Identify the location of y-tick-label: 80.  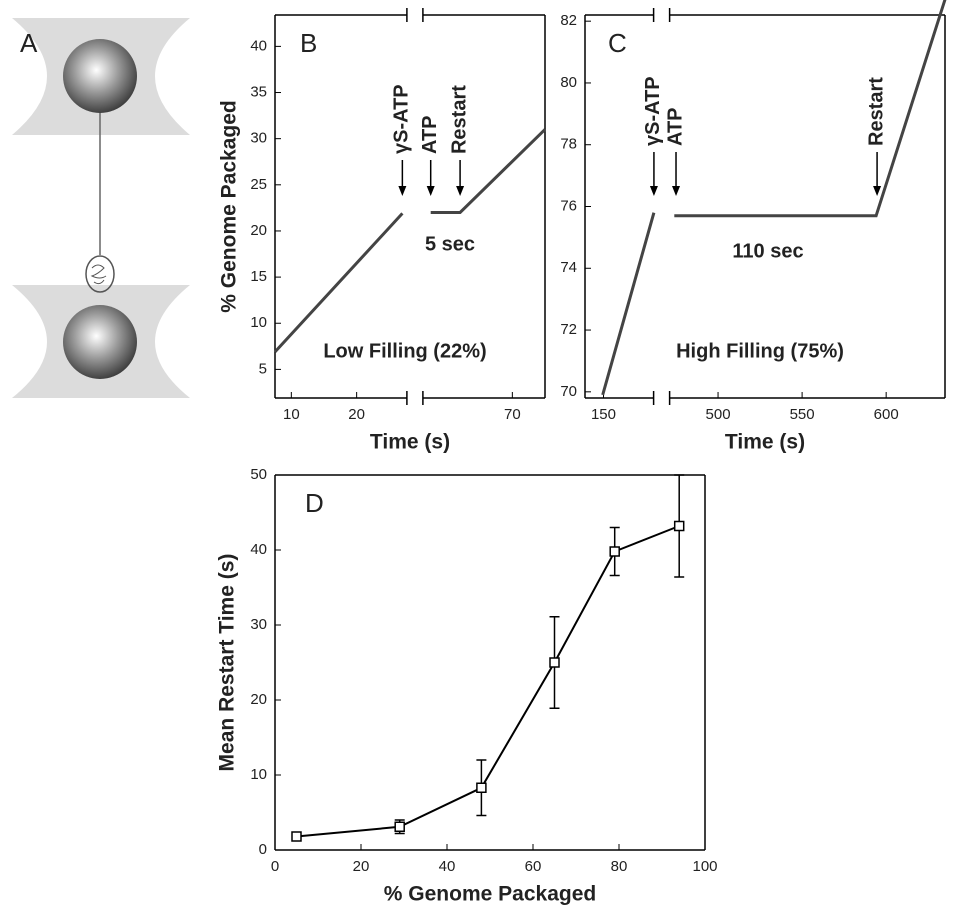
(568, 82).